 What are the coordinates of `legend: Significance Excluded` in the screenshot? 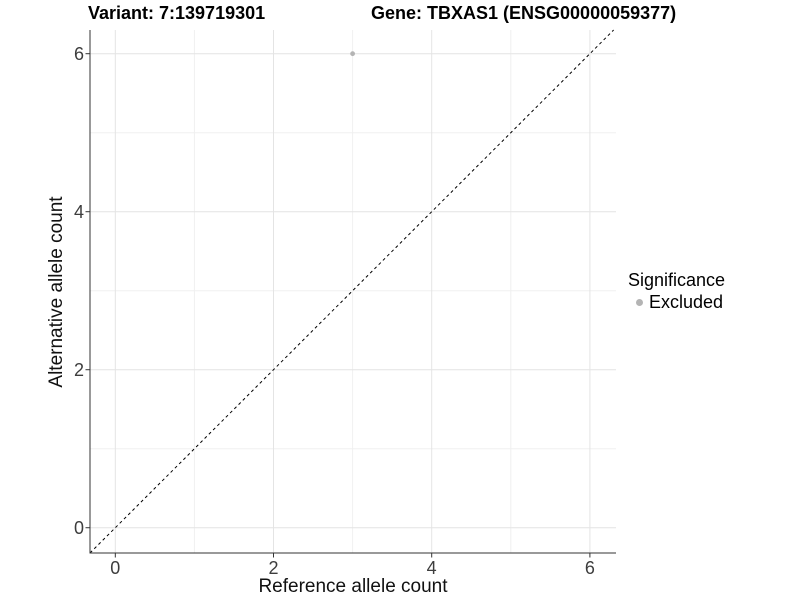 It's located at (676, 291).